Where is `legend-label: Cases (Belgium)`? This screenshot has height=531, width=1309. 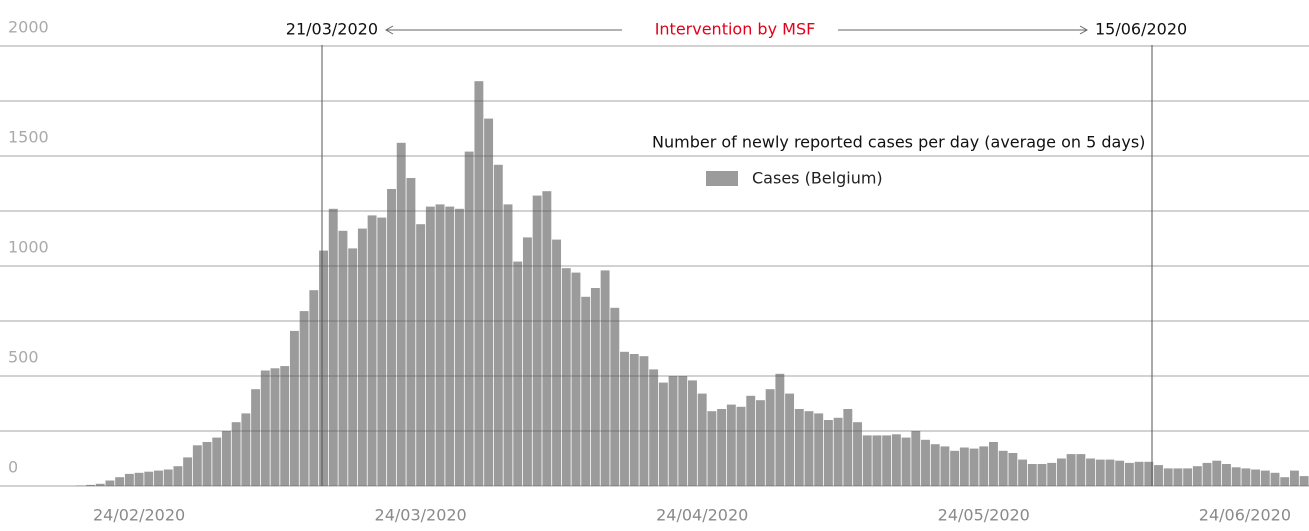 legend-label: Cases (Belgium) is located at coordinates (817, 178).